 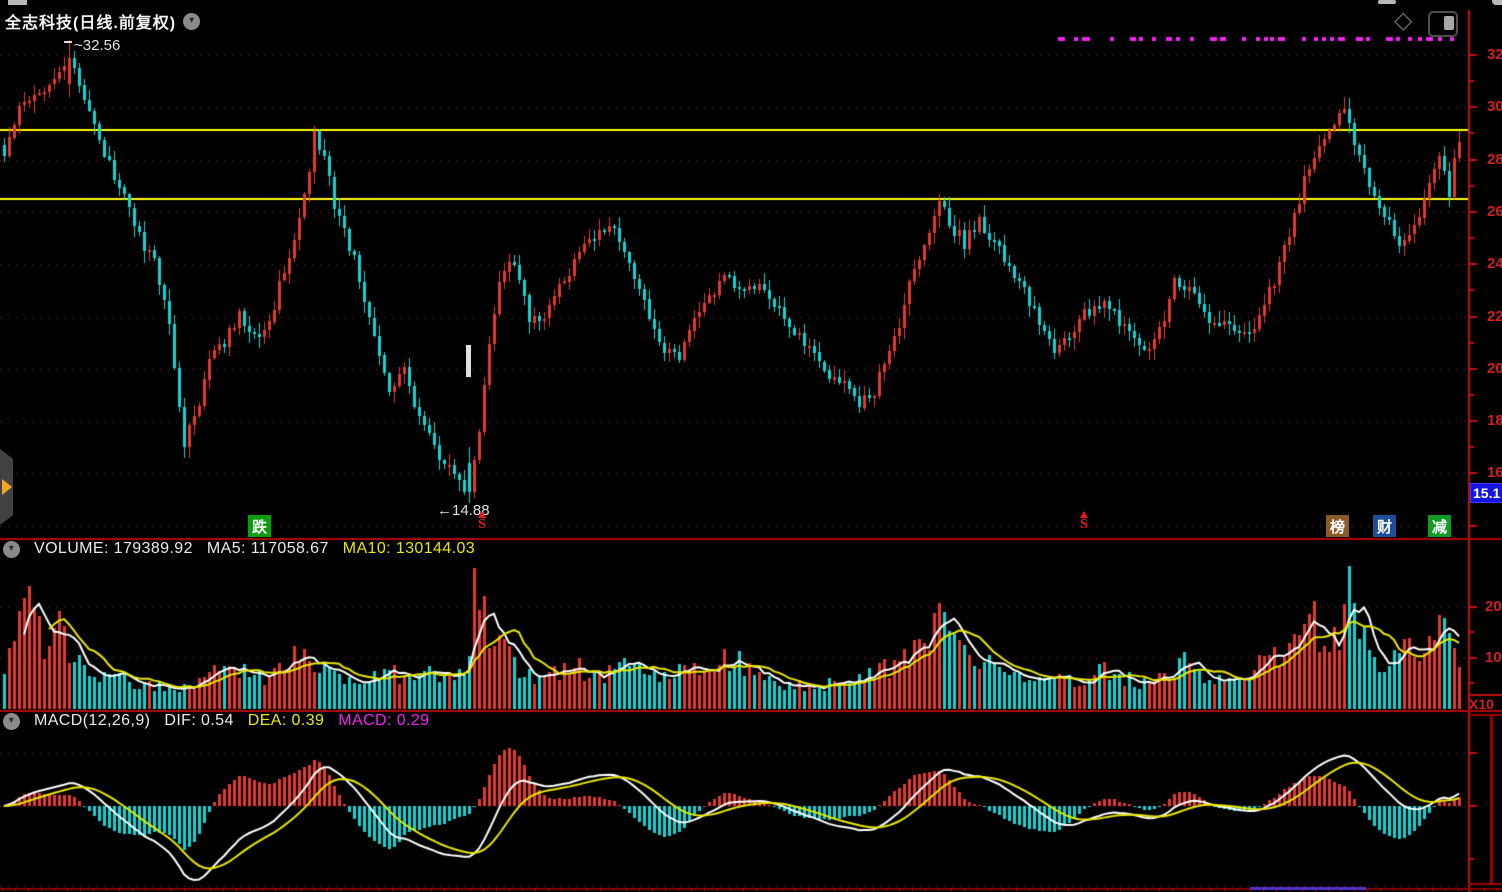 I want to click on jian-badge: 减, so click(x=1439, y=526).